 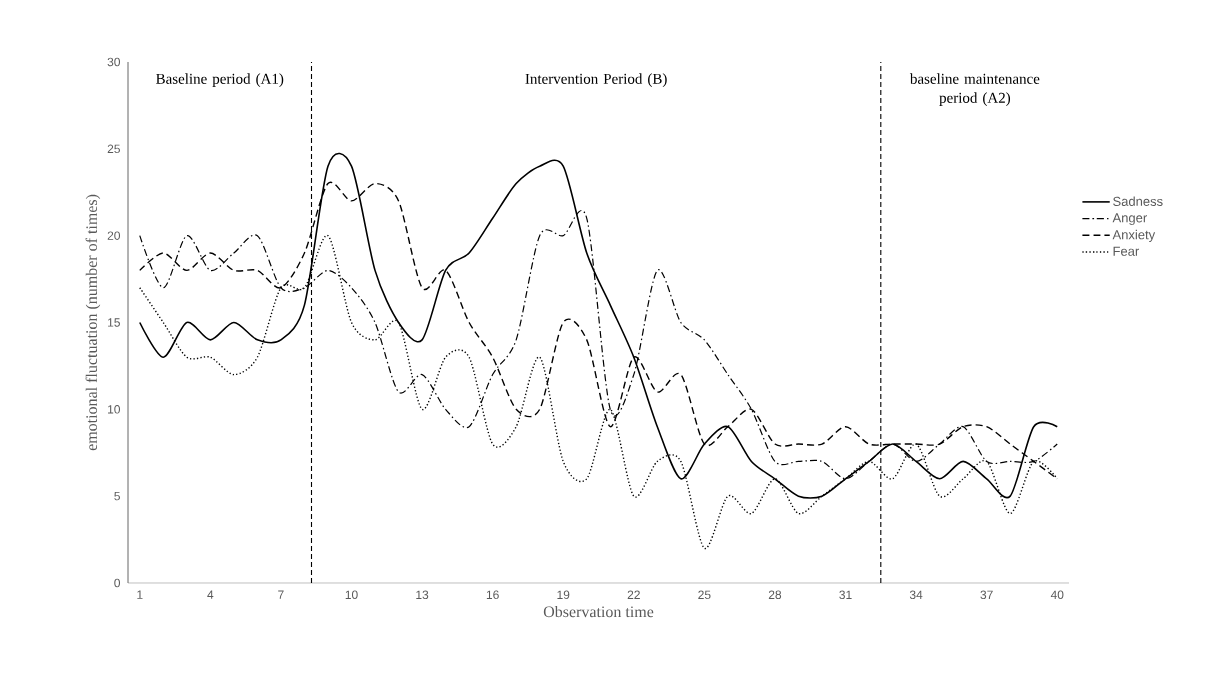 I want to click on legend-label: Sadness, so click(x=1138, y=201).